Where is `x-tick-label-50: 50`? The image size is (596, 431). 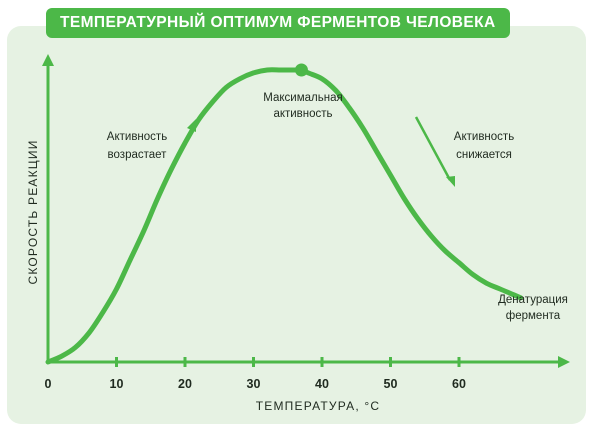
x-tick-label-50: 50 is located at coordinates (391, 384).